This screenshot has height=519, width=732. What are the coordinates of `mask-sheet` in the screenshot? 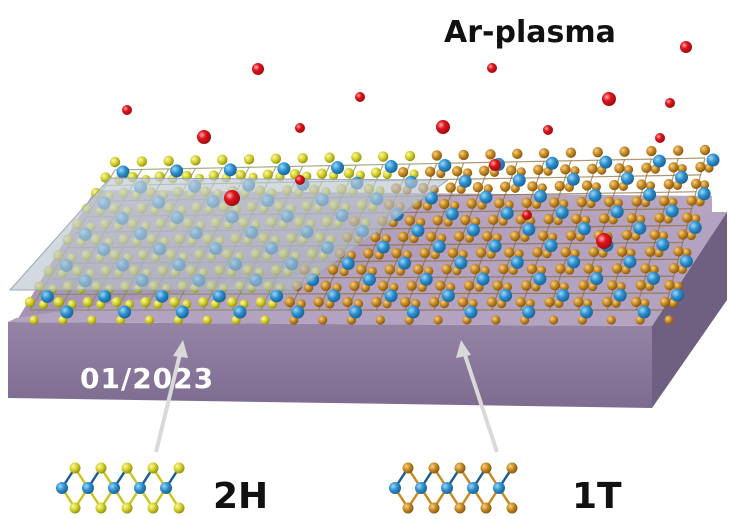 It's located at (229, 234).